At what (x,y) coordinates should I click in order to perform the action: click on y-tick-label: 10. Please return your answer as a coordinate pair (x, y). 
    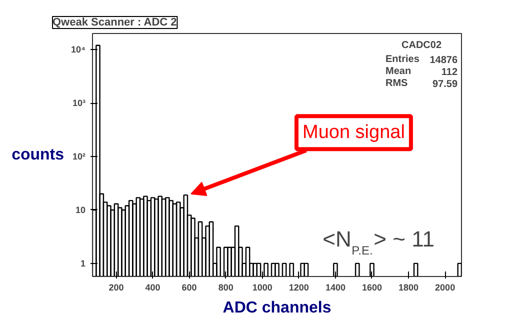
    Looking at the image, I should click on (80, 209).